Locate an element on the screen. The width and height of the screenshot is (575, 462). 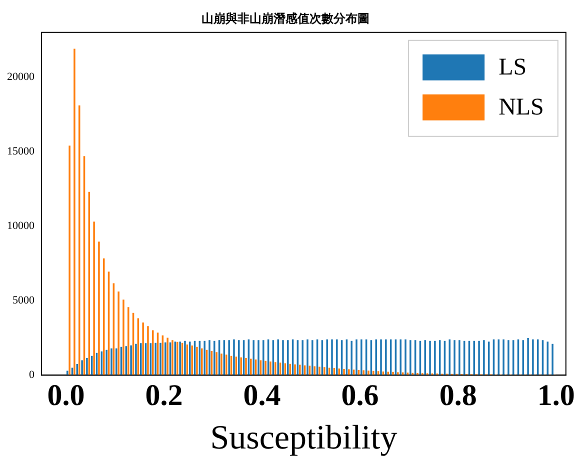
x-tick-label: 0.6 is located at coordinates (360, 395).